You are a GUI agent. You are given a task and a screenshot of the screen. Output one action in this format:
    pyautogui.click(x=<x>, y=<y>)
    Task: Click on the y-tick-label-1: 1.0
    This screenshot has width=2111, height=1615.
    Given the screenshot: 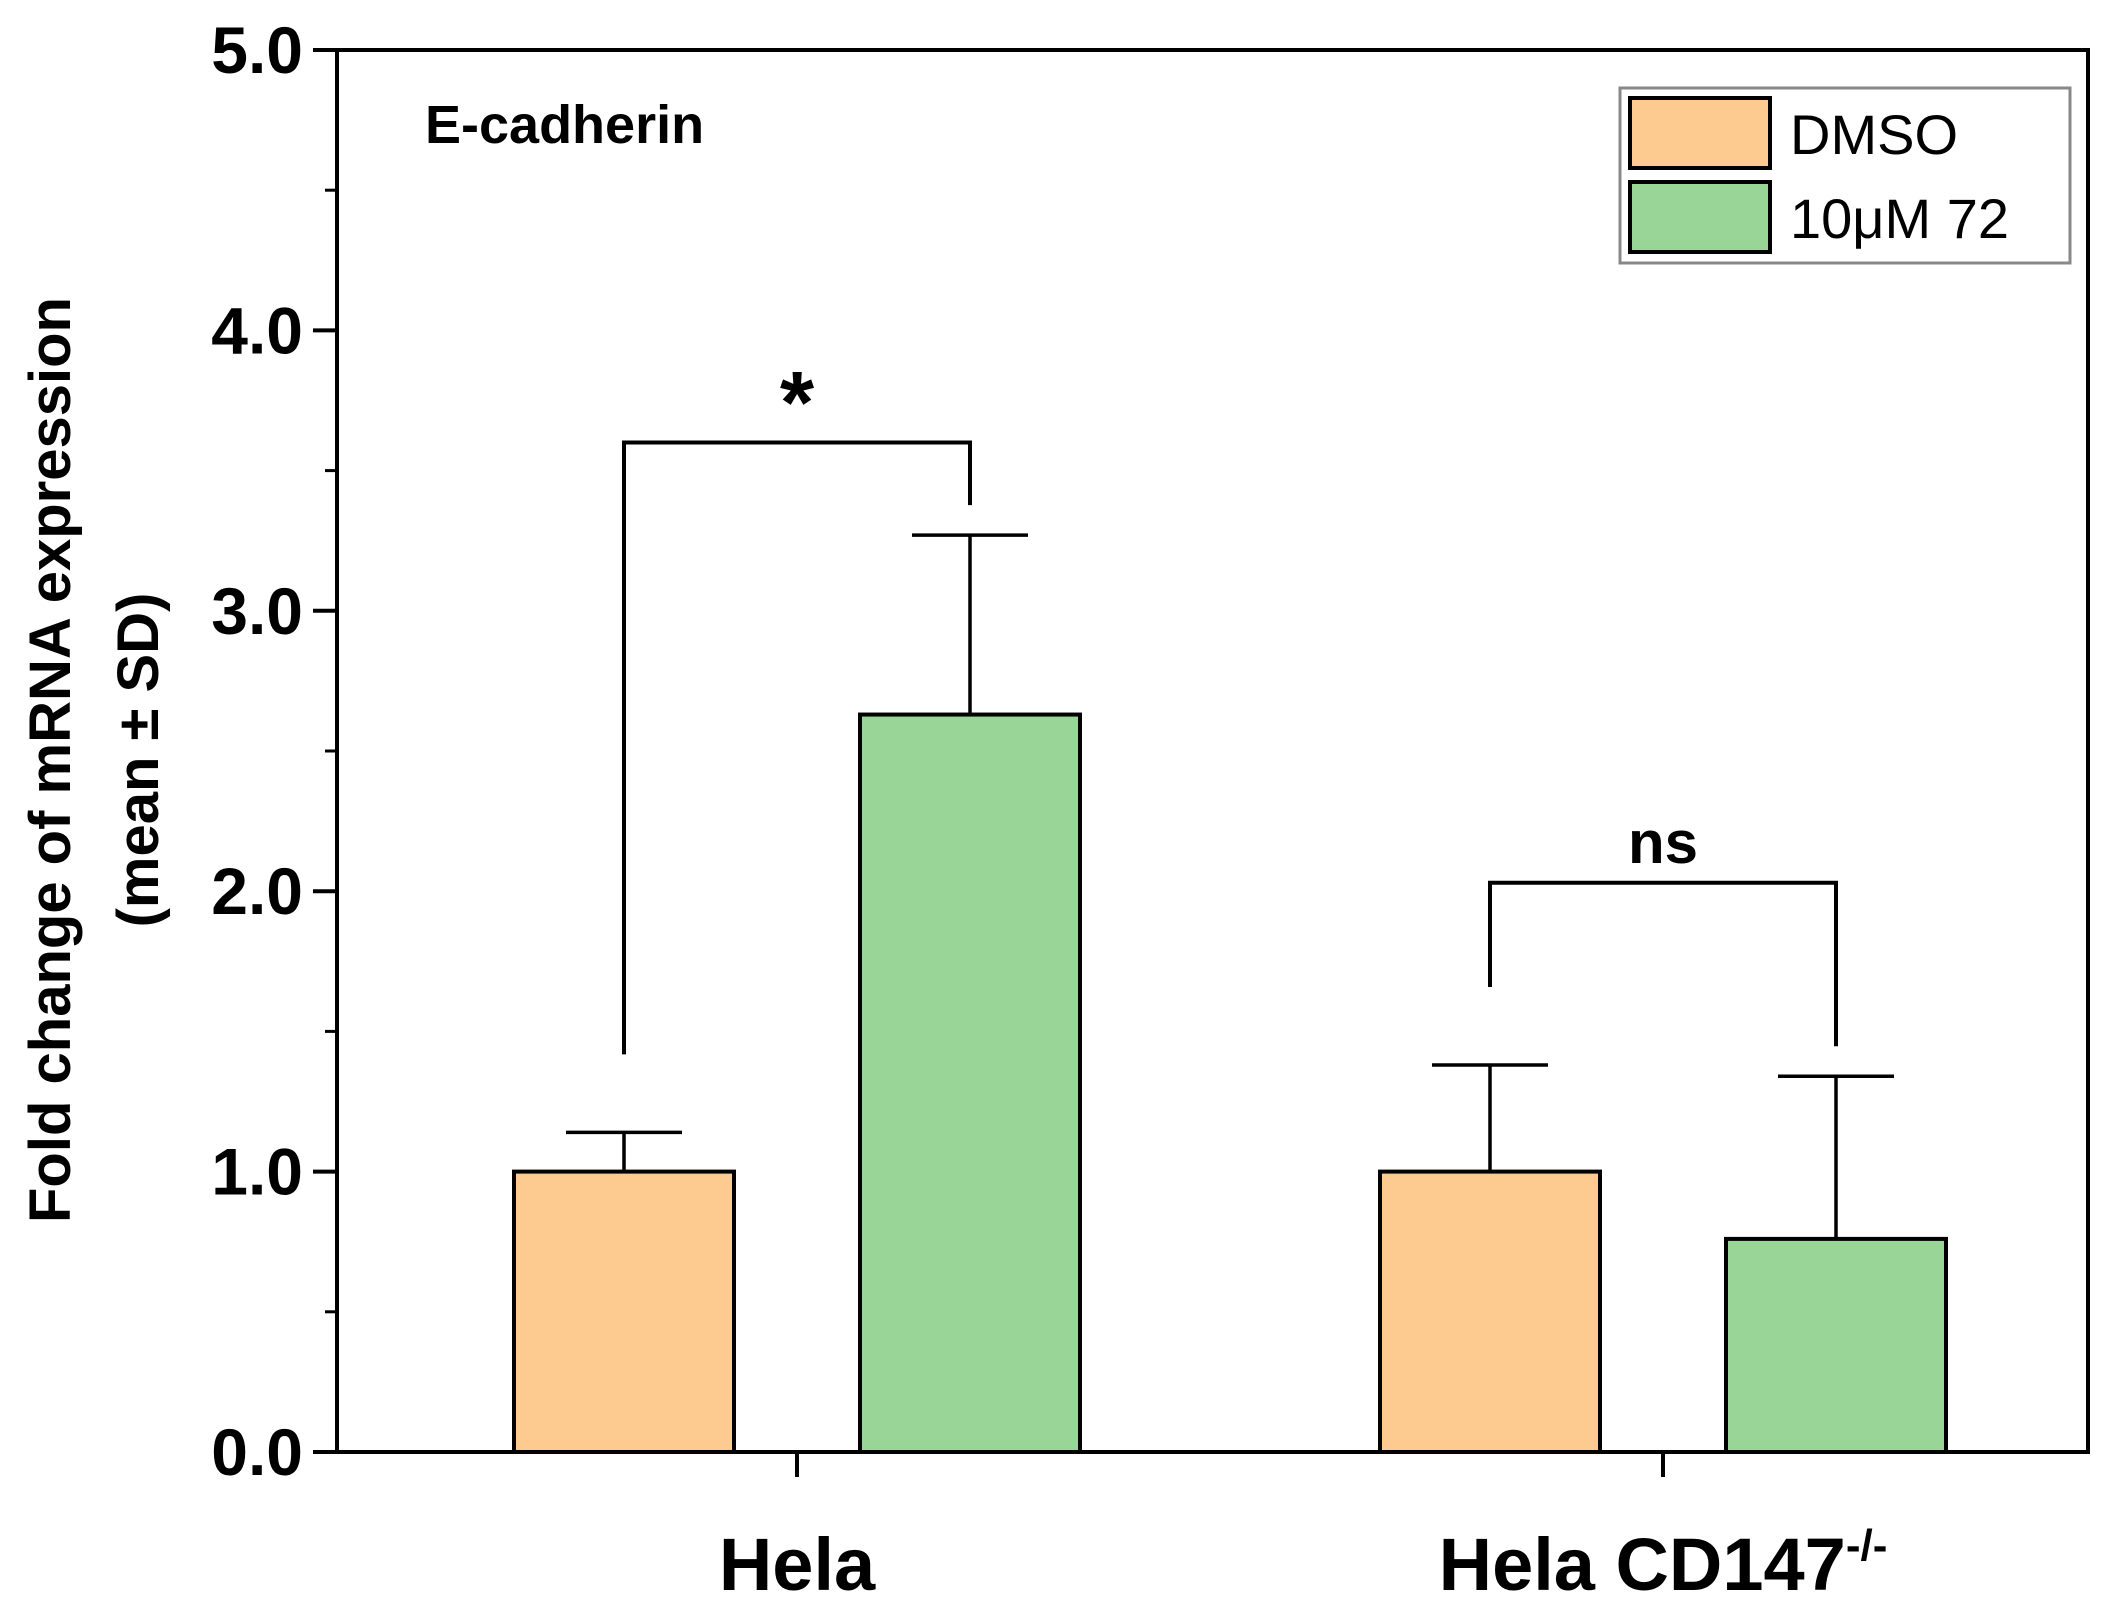 What is the action you would take?
    pyautogui.click(x=257, y=1172)
    